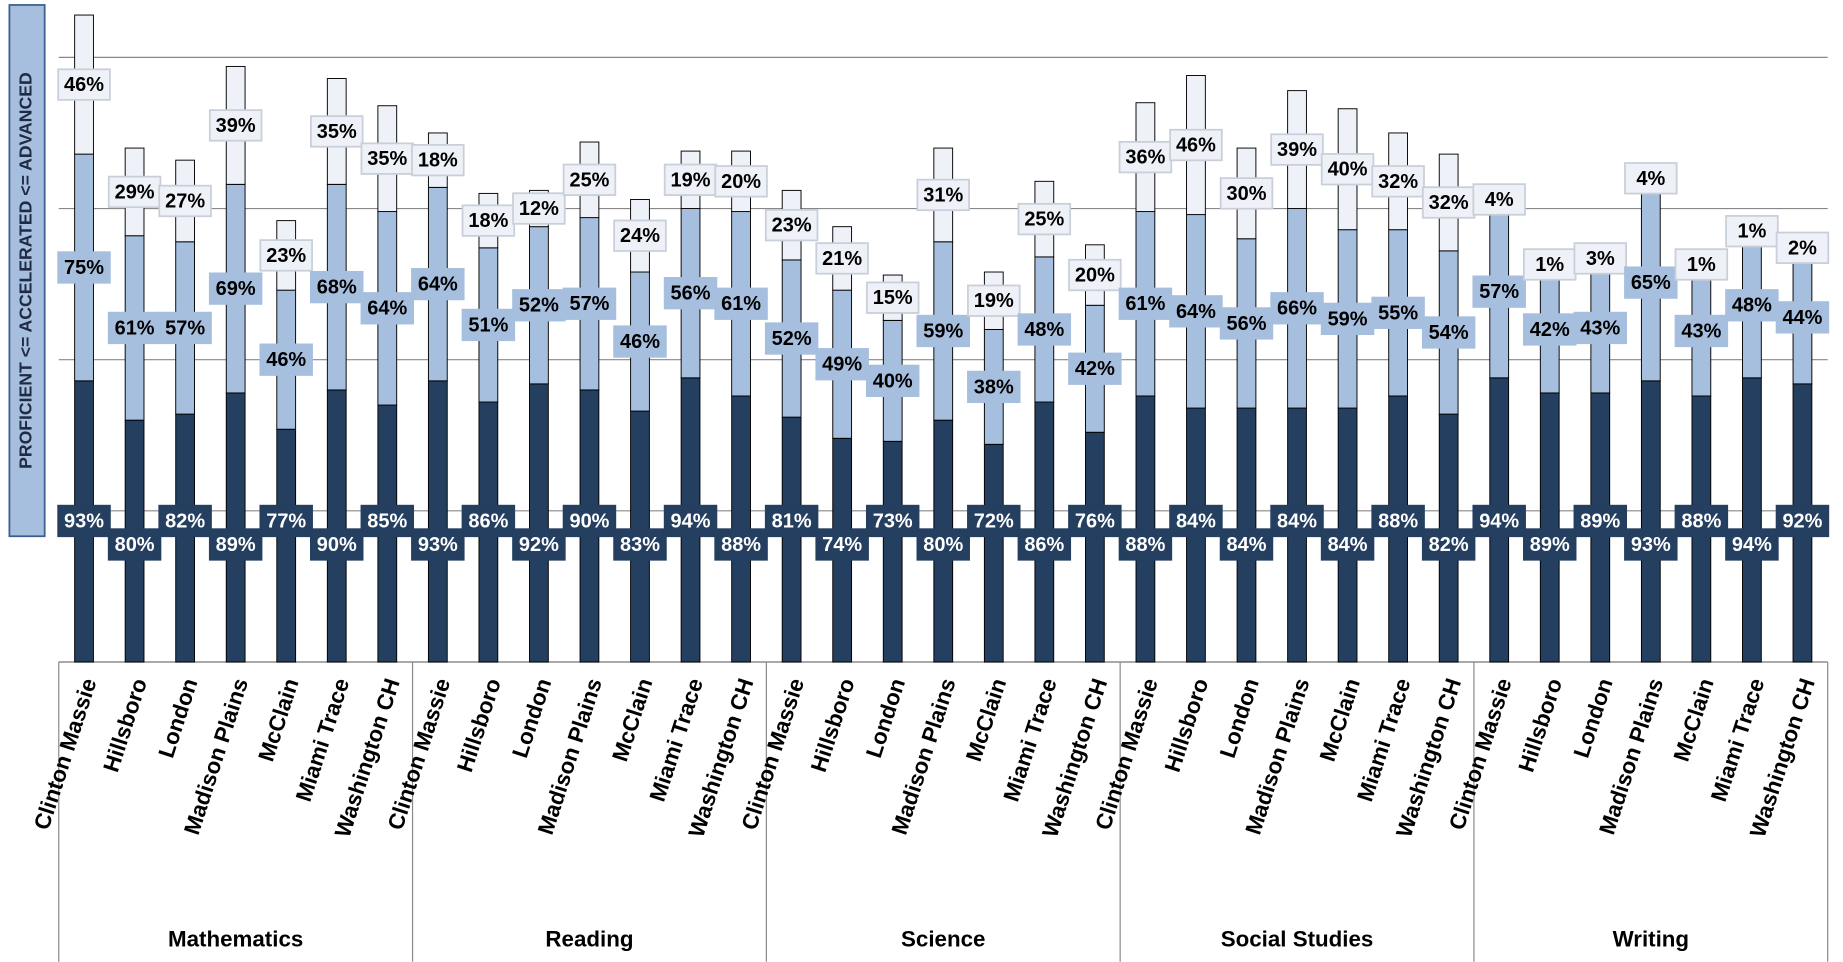 Image resolution: width=1843 pixels, height=962 pixels. I want to click on value-label: 68%, so click(337, 288).